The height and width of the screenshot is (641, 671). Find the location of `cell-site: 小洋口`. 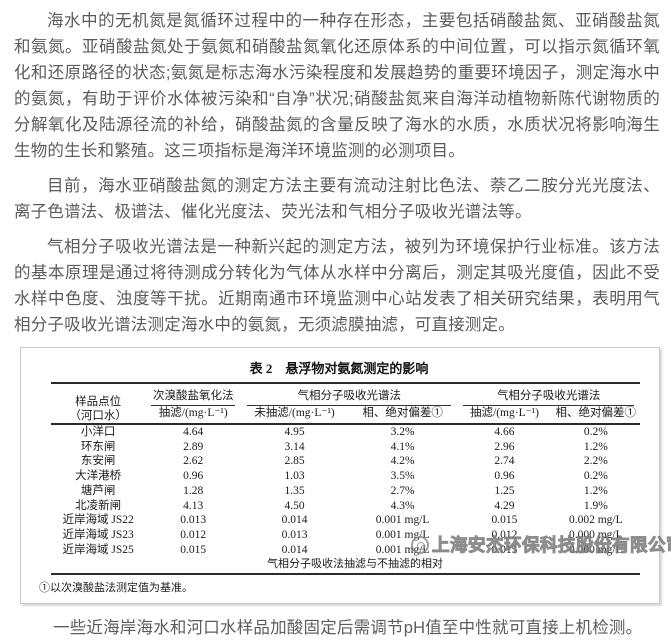

cell-site: 小洋口 is located at coordinates (98, 432).